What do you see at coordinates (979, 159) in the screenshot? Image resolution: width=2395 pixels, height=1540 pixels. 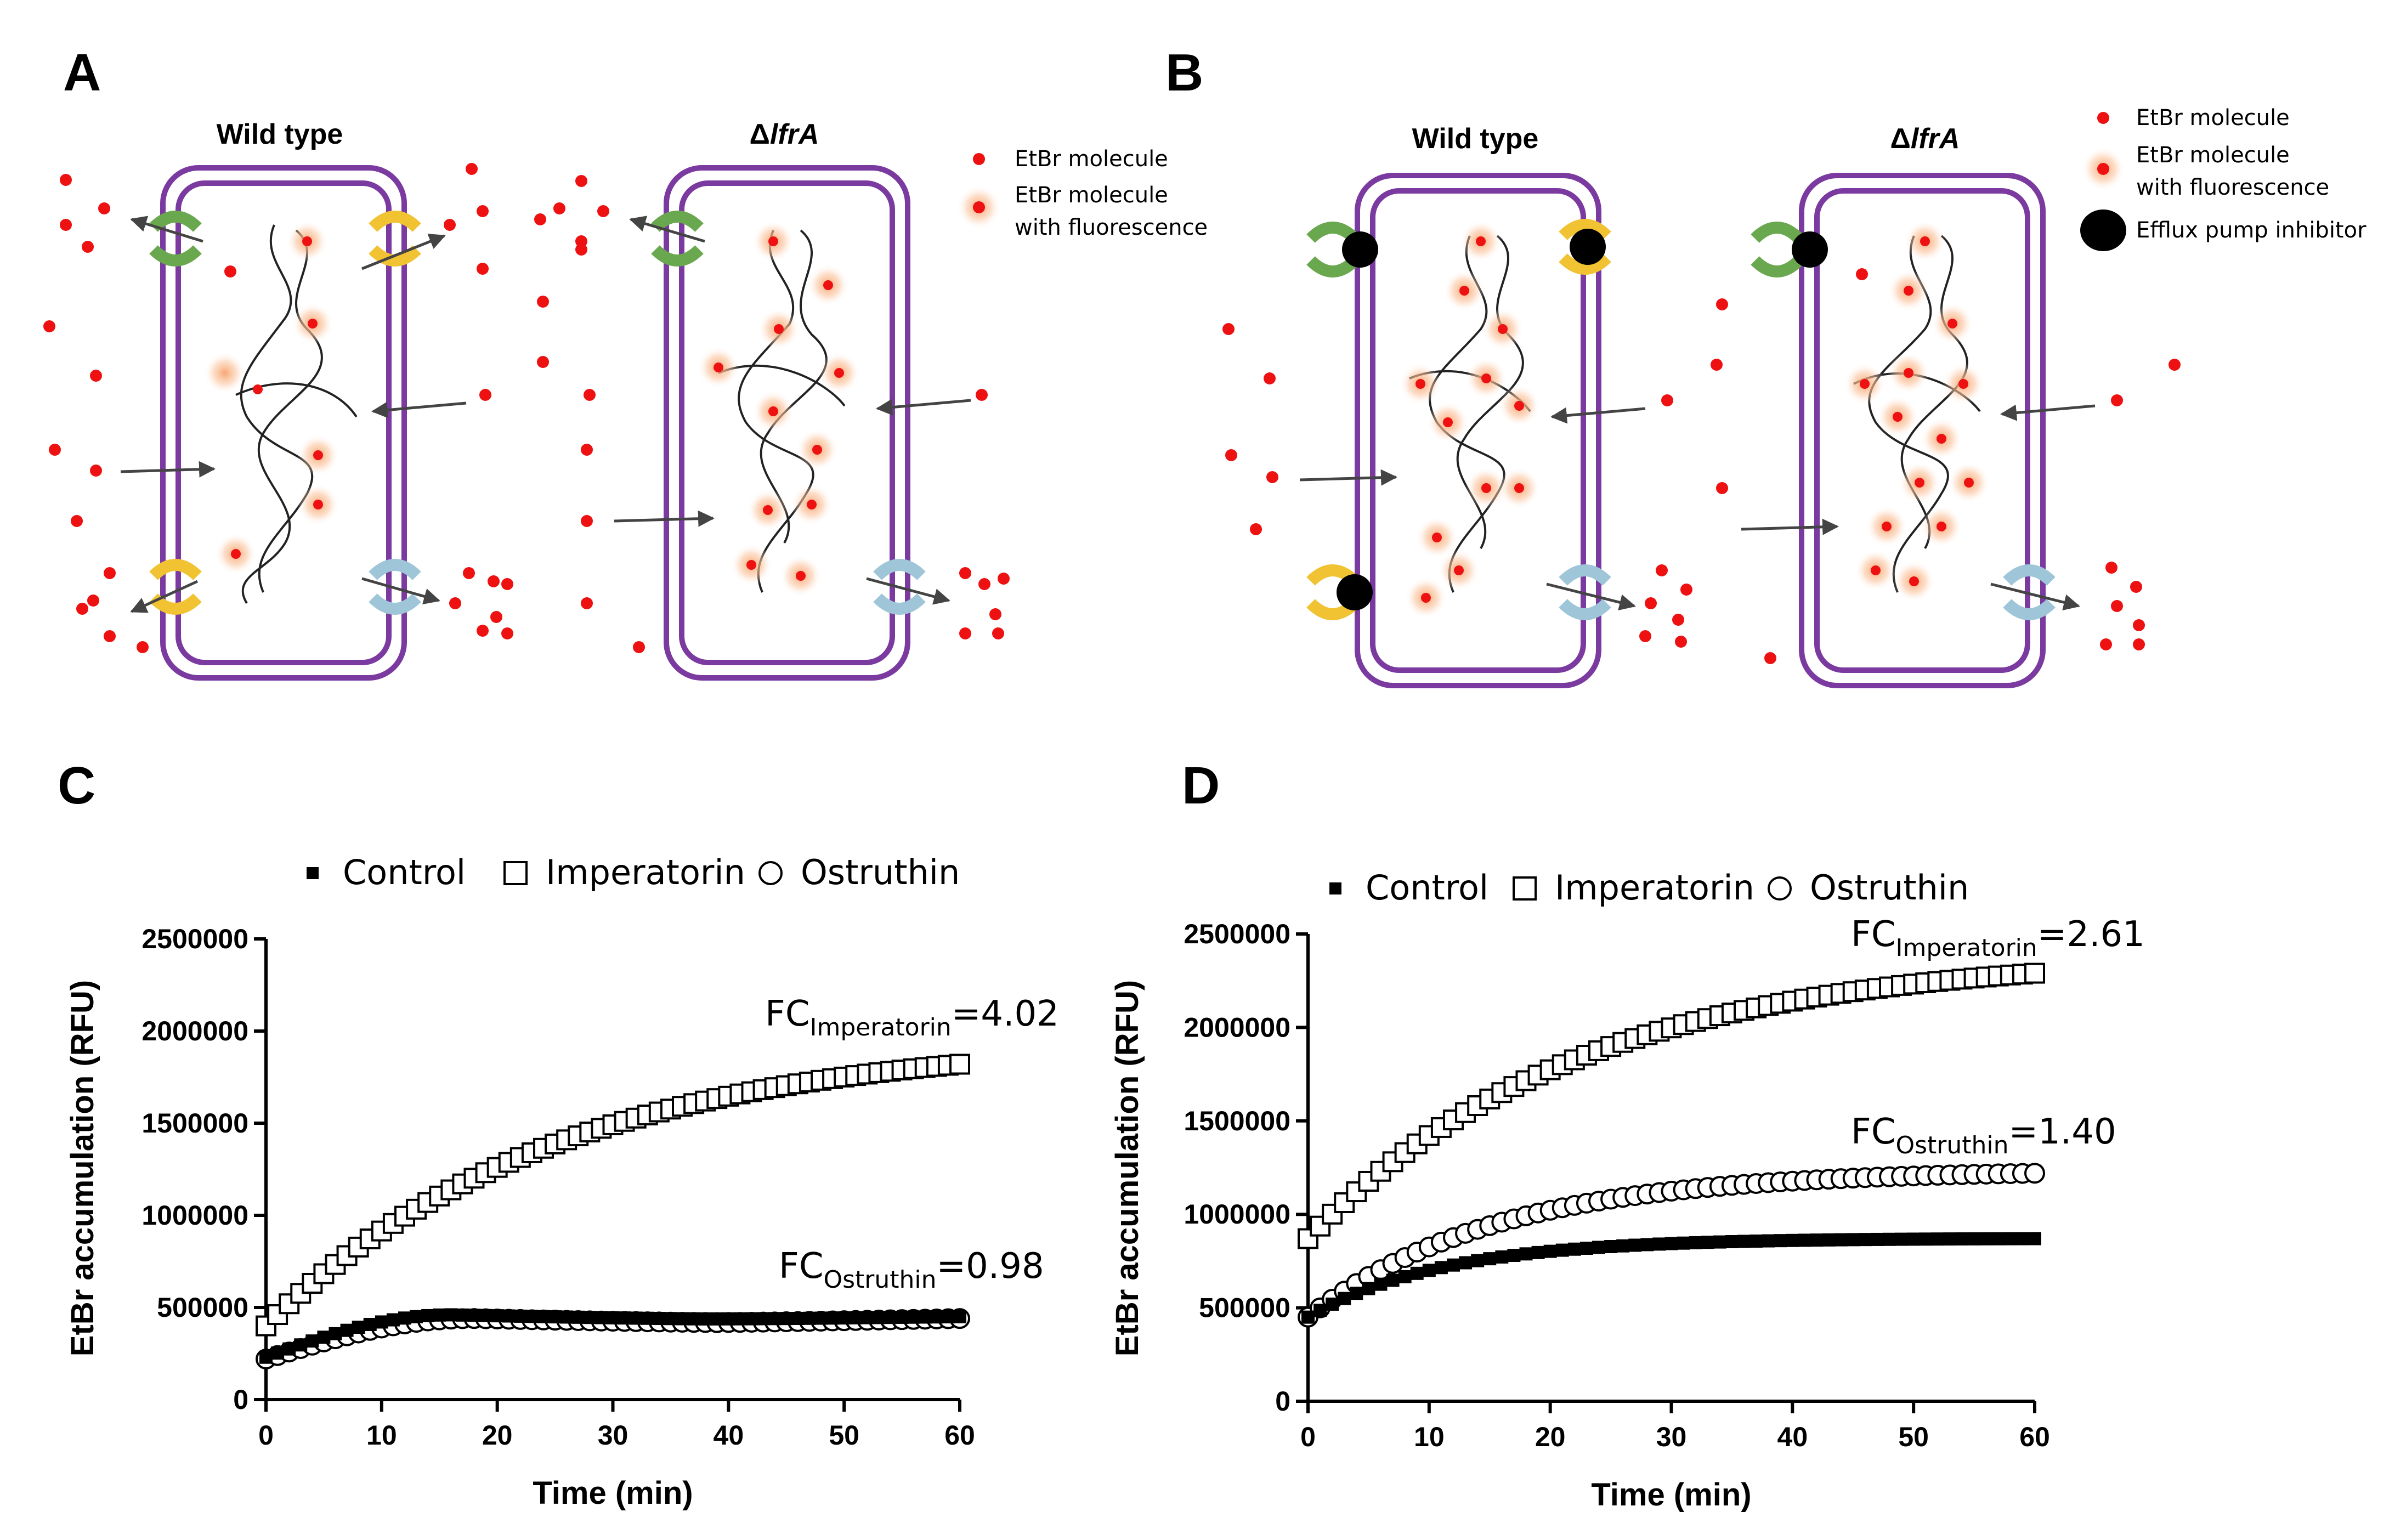 I see `legend-etbr-dot` at bounding box center [979, 159].